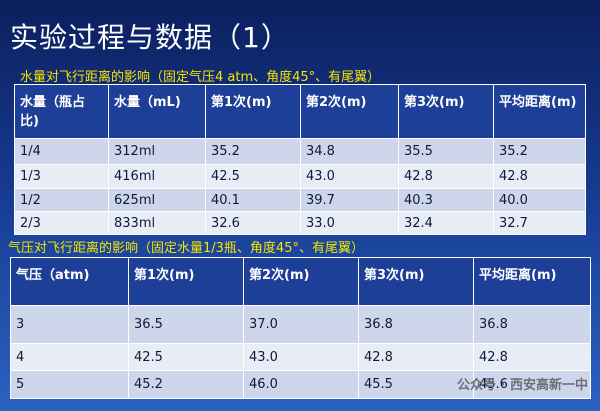 The width and height of the screenshot is (600, 411). Describe the element at coordinates (446, 223) in the screenshot. I see `table-cell: 32.4` at that location.